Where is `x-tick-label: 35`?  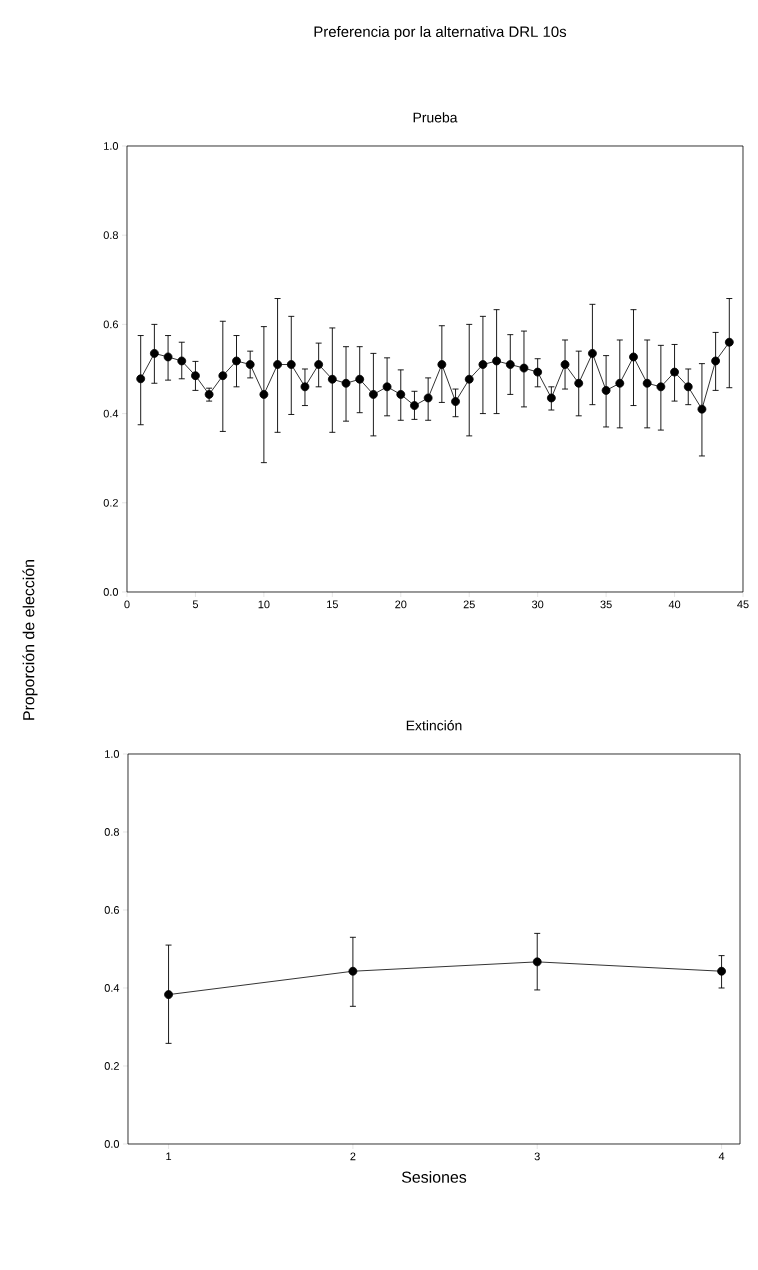 x-tick-label: 35 is located at coordinates (606, 604).